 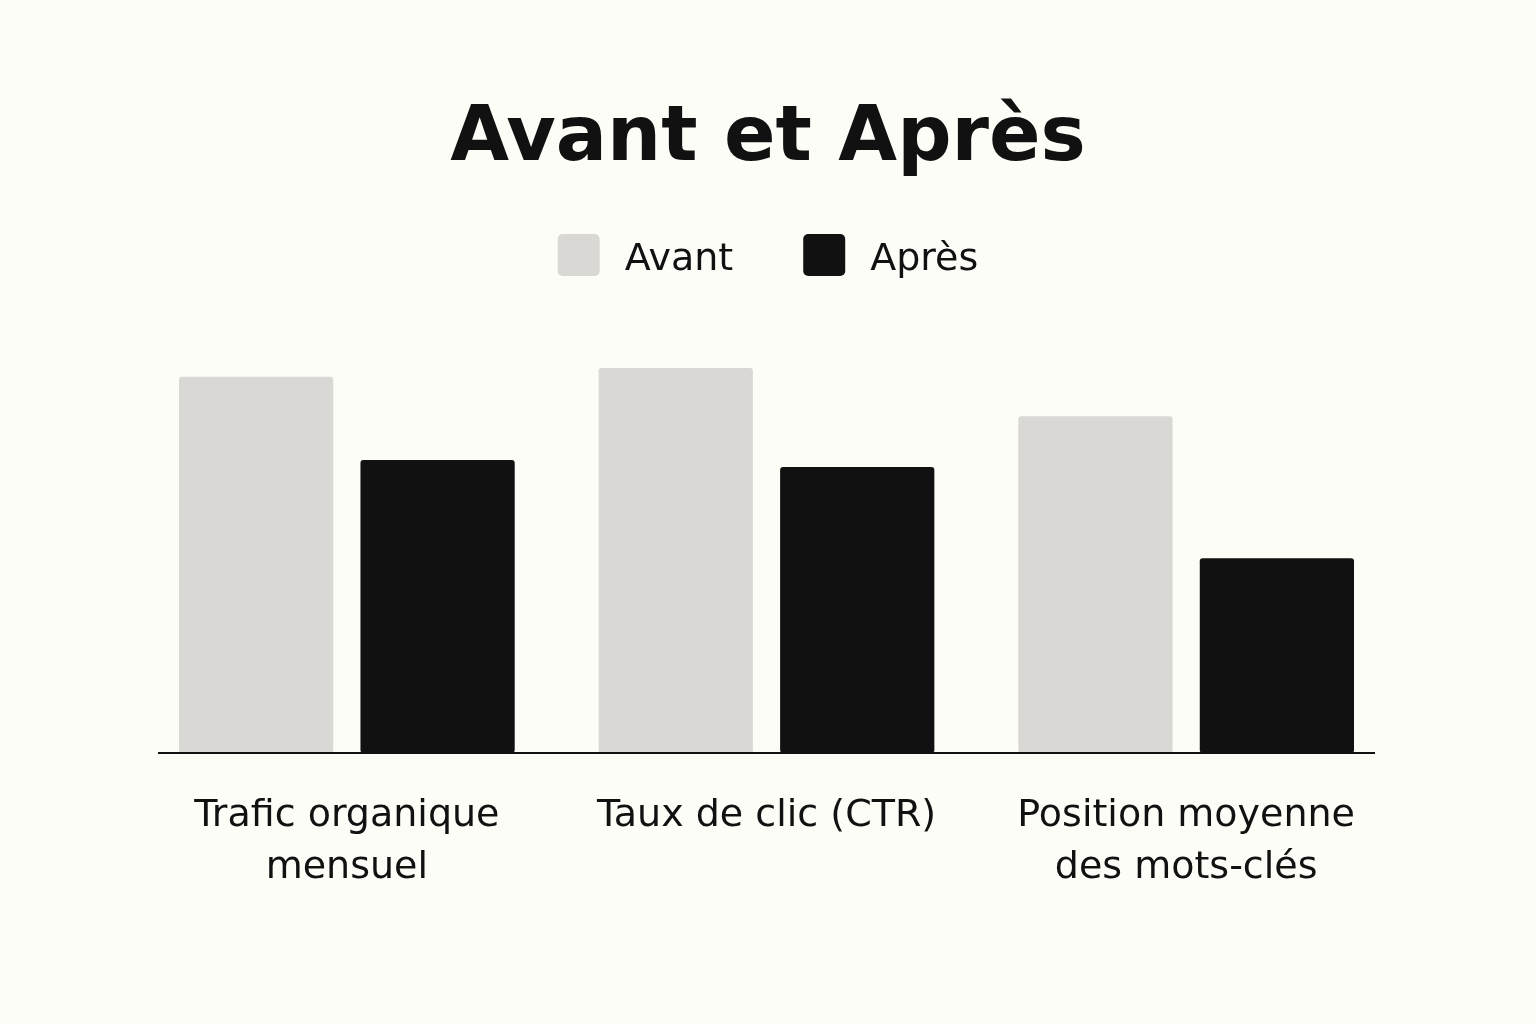 I want to click on chart-title: Avant et Après, so click(x=768, y=133).